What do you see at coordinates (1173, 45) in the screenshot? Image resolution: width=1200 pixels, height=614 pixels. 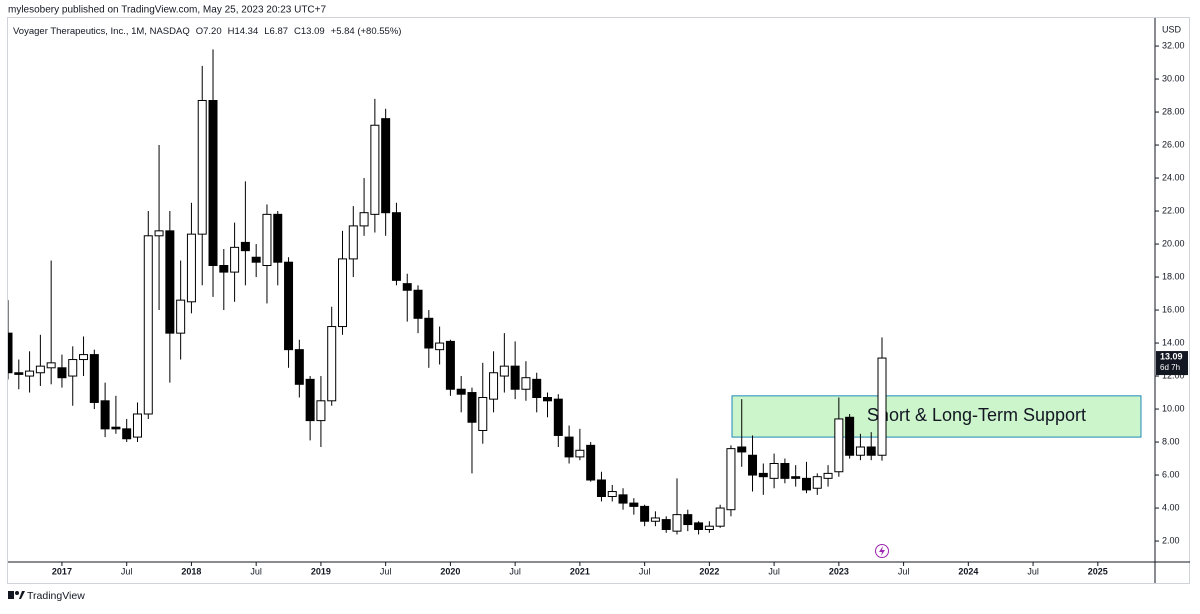 I see `y-tick-label: 32.00` at bounding box center [1173, 45].